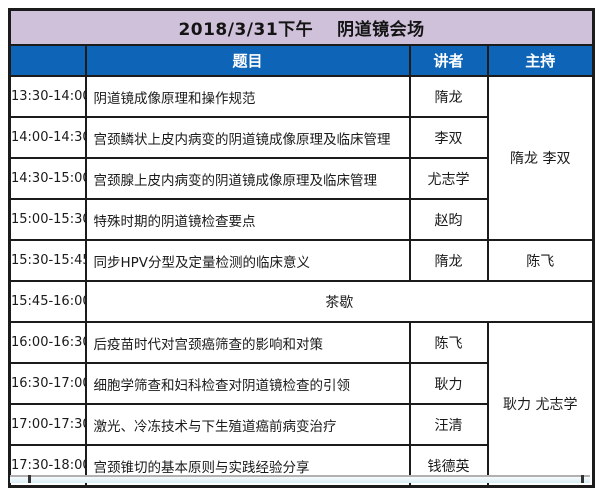 The width and height of the screenshot is (600, 488). I want to click on time-cell: 14:00-14:30, so click(47, 137).